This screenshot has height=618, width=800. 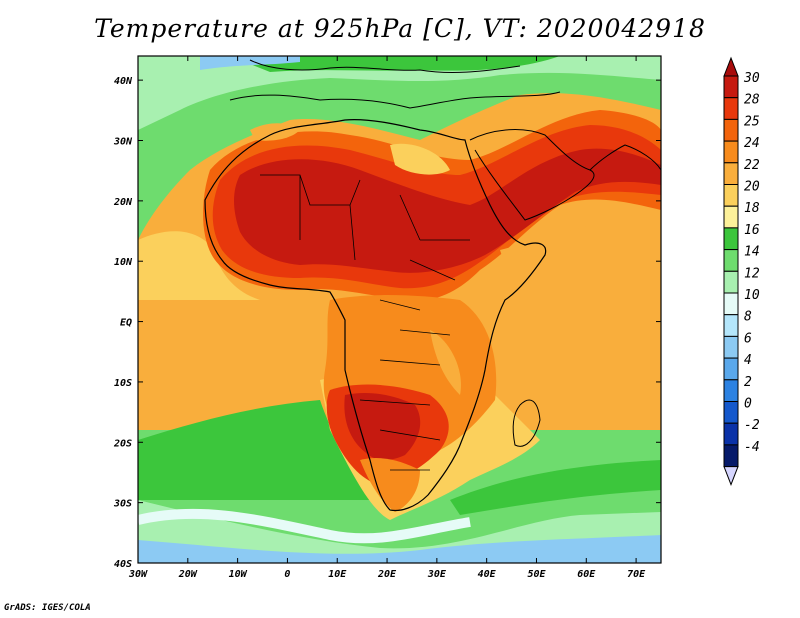 What do you see at coordinates (565, 150) in the screenshot?
I see `arabia-coastline` at bounding box center [565, 150].